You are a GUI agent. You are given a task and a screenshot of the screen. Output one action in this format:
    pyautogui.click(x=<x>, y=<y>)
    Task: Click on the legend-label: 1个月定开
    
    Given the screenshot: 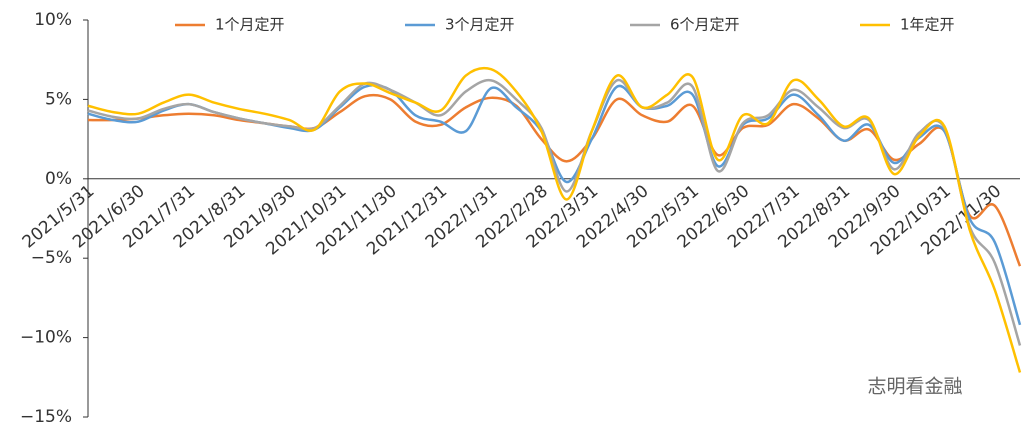 What is the action you would take?
    pyautogui.click(x=250, y=25)
    